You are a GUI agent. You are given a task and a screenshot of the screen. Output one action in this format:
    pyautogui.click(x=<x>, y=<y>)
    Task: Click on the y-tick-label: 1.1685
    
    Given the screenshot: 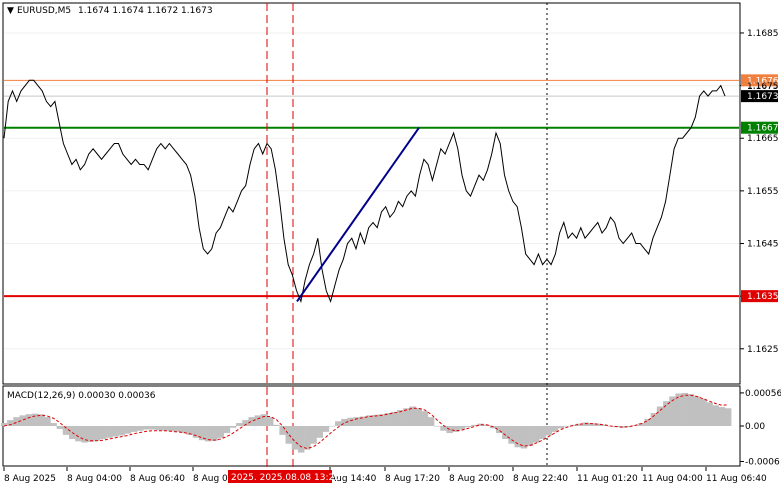 What is the action you would take?
    pyautogui.click(x=763, y=34)
    